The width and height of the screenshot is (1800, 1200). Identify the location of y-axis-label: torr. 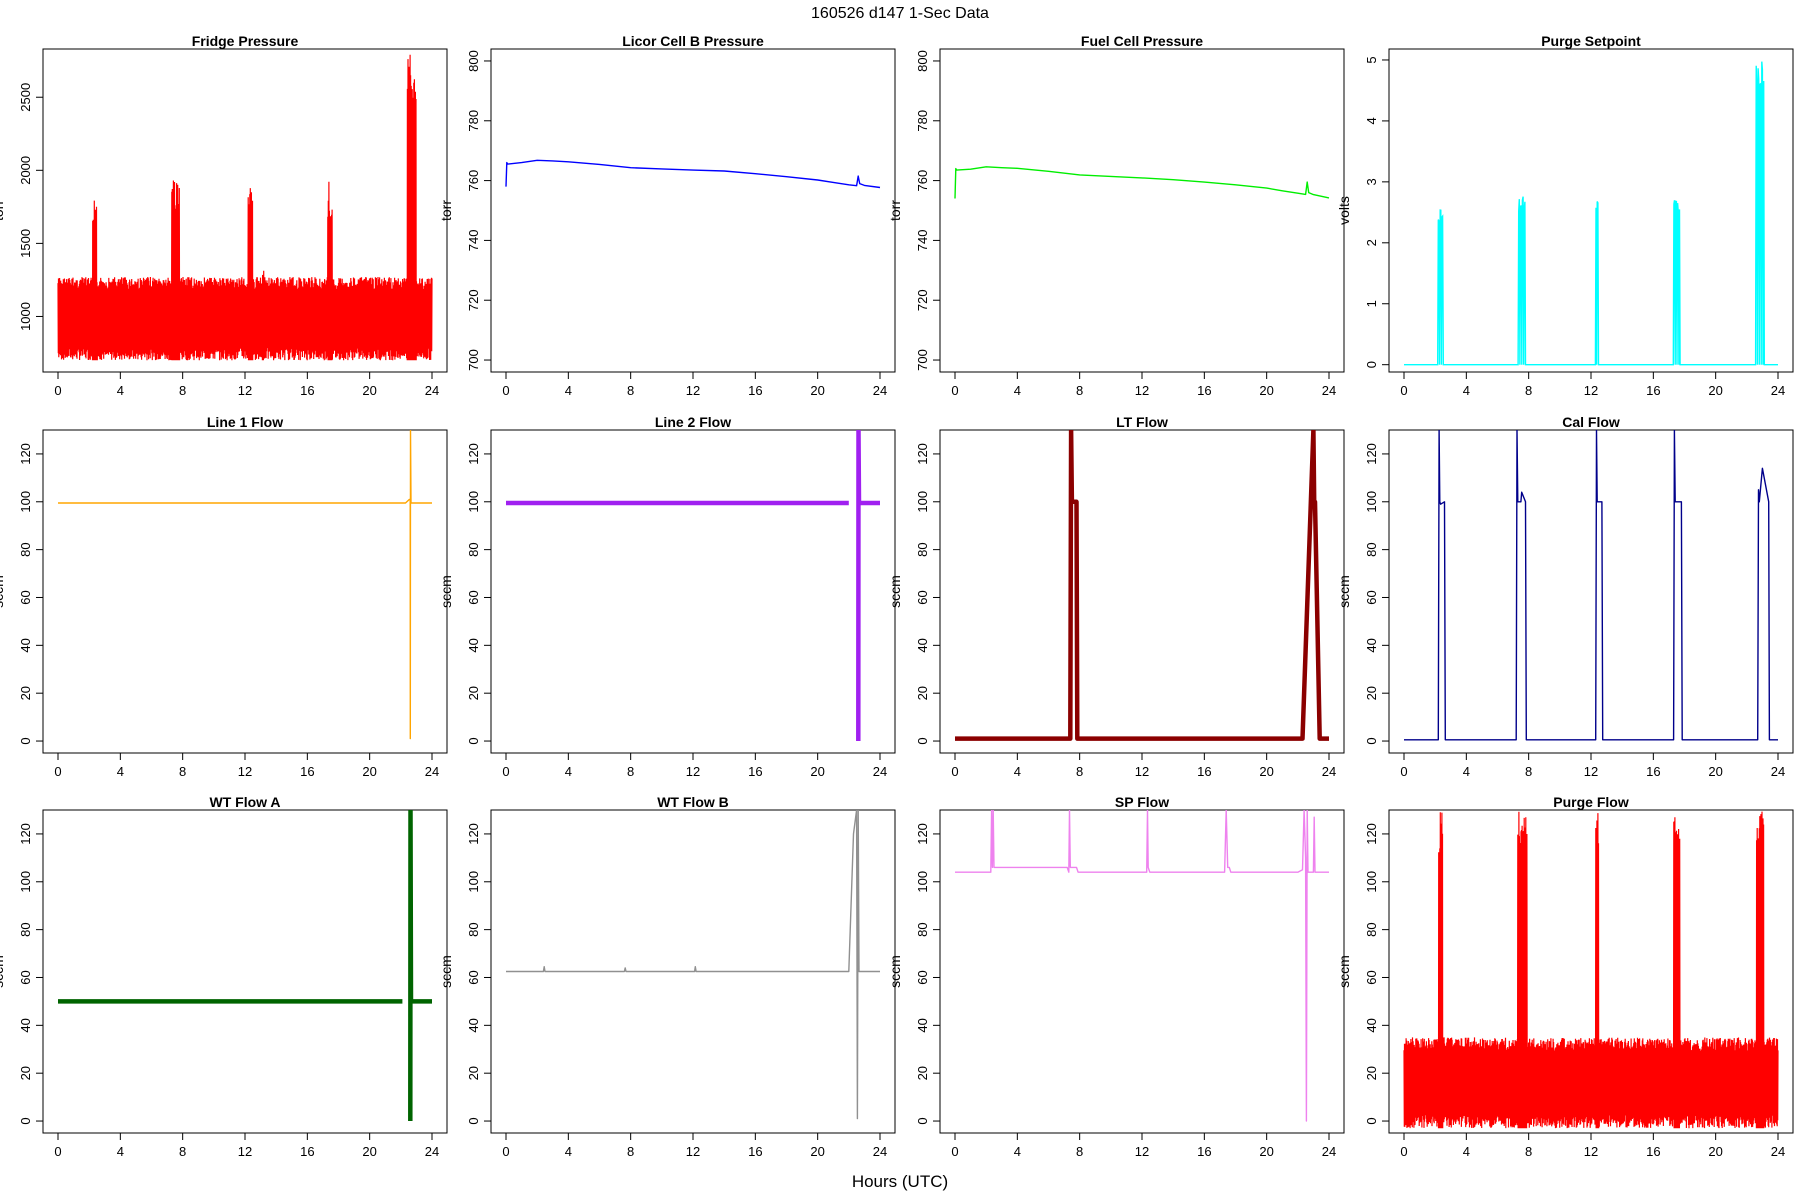
(446, 210).